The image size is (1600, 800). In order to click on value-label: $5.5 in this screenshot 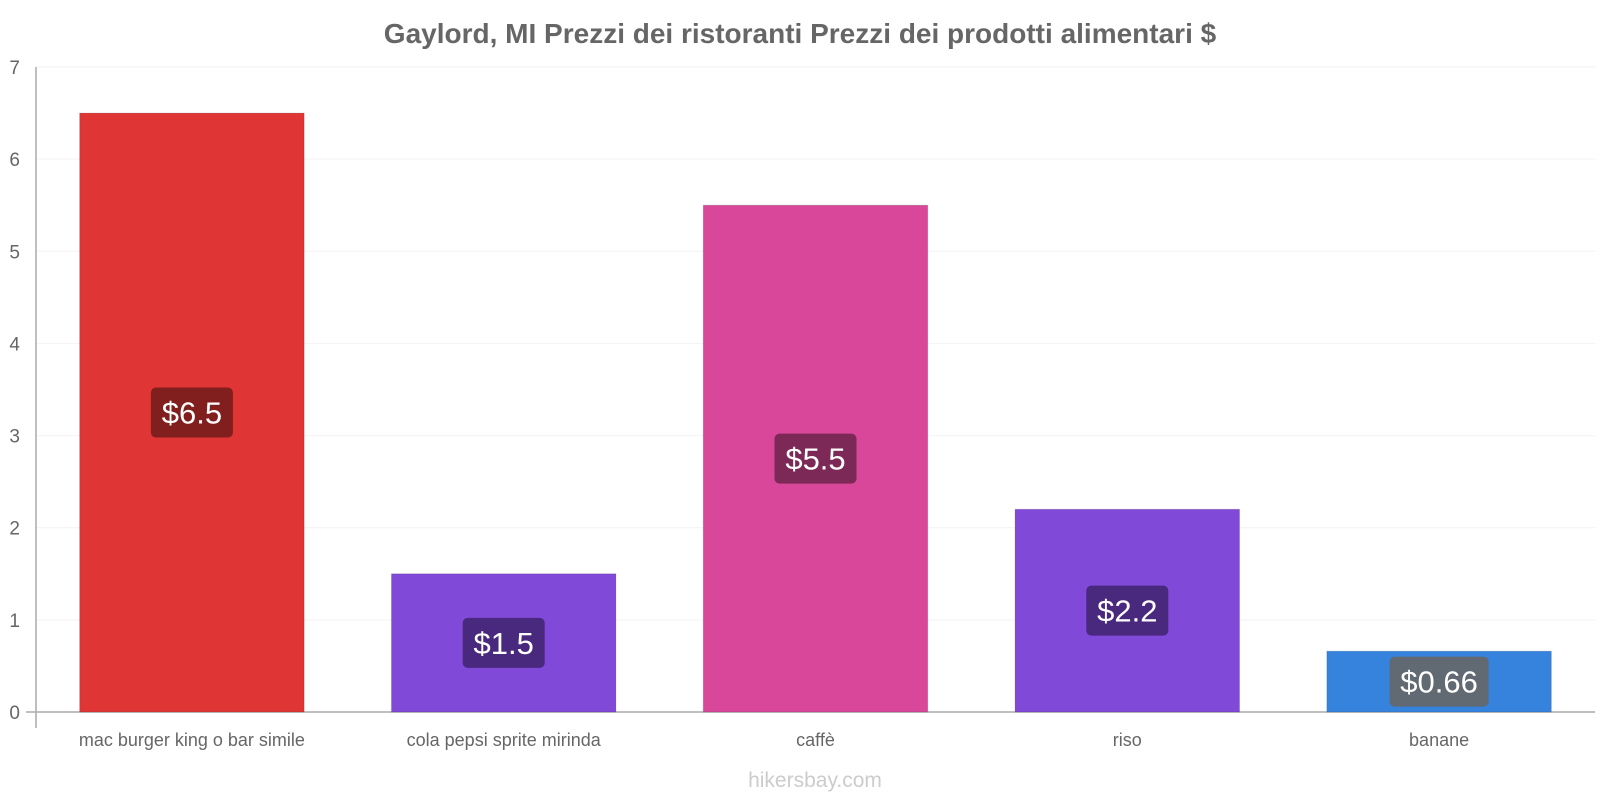, I will do `click(815, 459)`.